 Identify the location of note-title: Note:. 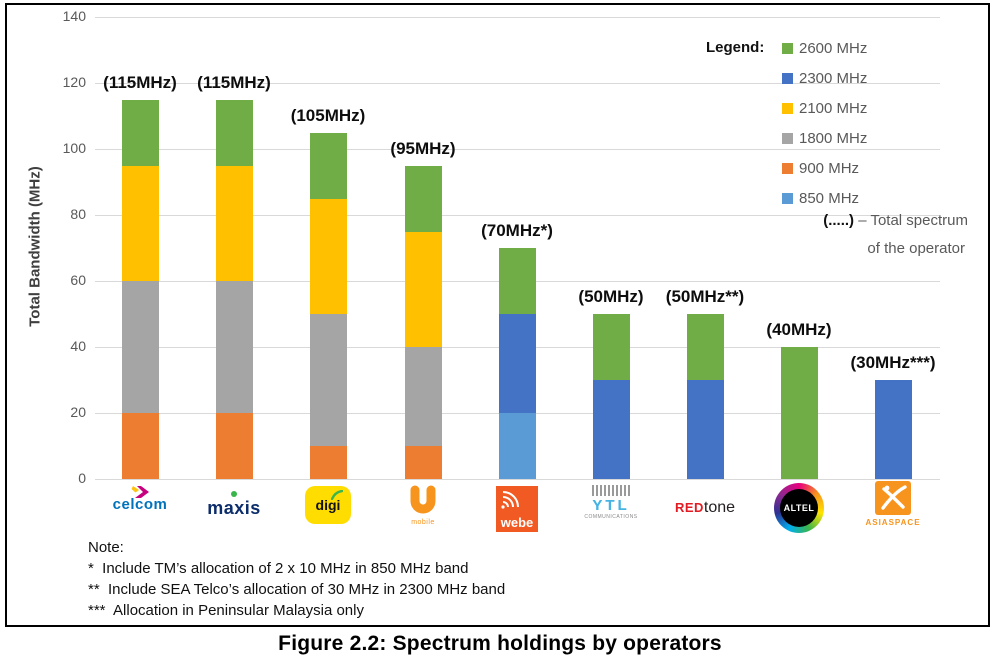
(106, 547).